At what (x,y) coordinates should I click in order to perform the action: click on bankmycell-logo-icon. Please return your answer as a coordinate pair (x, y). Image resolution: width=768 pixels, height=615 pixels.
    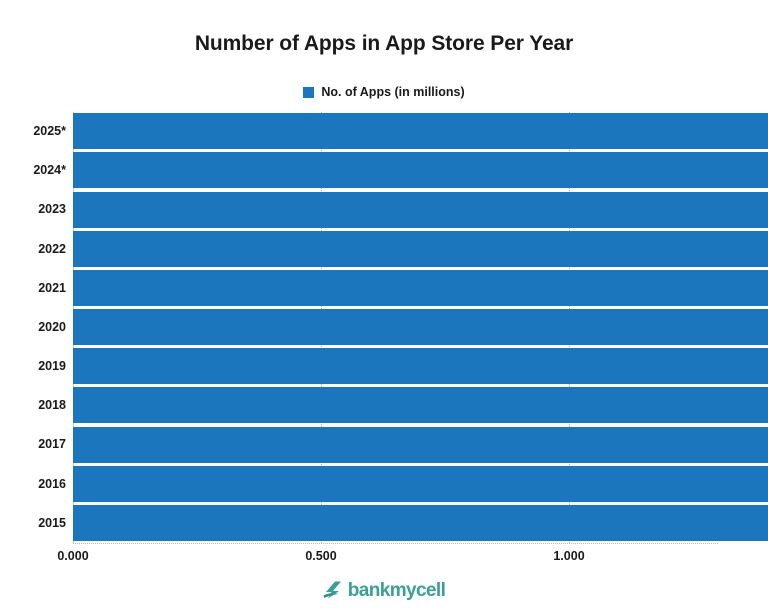
    Looking at the image, I should click on (332, 590).